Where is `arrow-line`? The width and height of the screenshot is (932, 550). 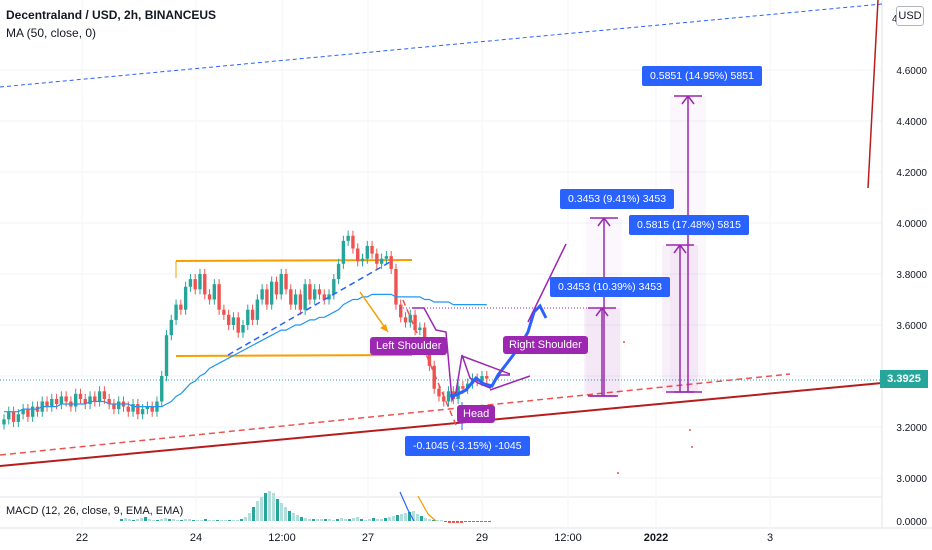
arrow-line is located at coordinates (374, 312).